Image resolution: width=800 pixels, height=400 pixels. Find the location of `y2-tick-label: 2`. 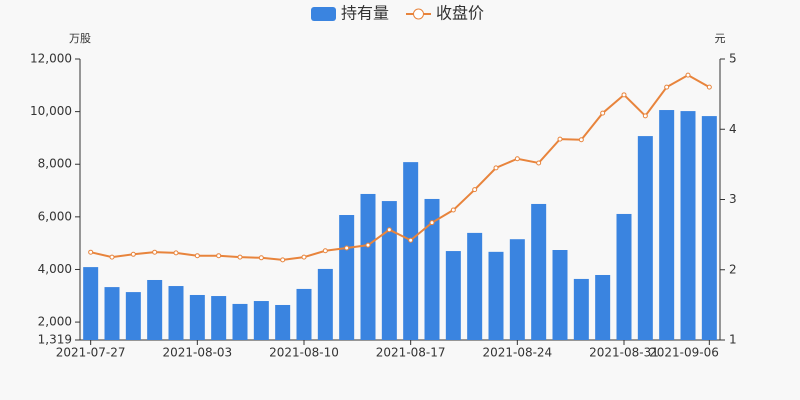

y2-tick-label: 2 is located at coordinates (733, 269).